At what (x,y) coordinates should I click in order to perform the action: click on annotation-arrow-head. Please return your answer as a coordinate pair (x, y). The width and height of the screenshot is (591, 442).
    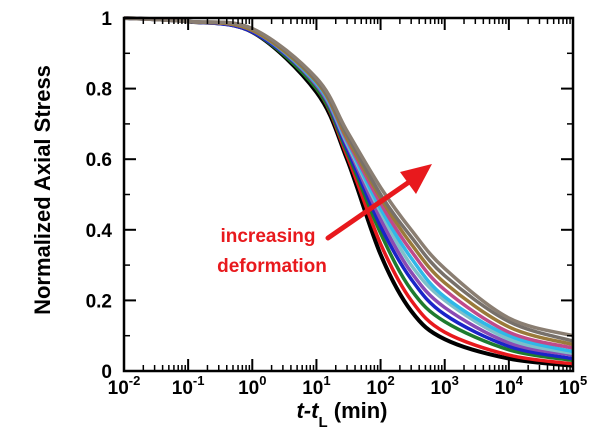
    Looking at the image, I should click on (416, 179).